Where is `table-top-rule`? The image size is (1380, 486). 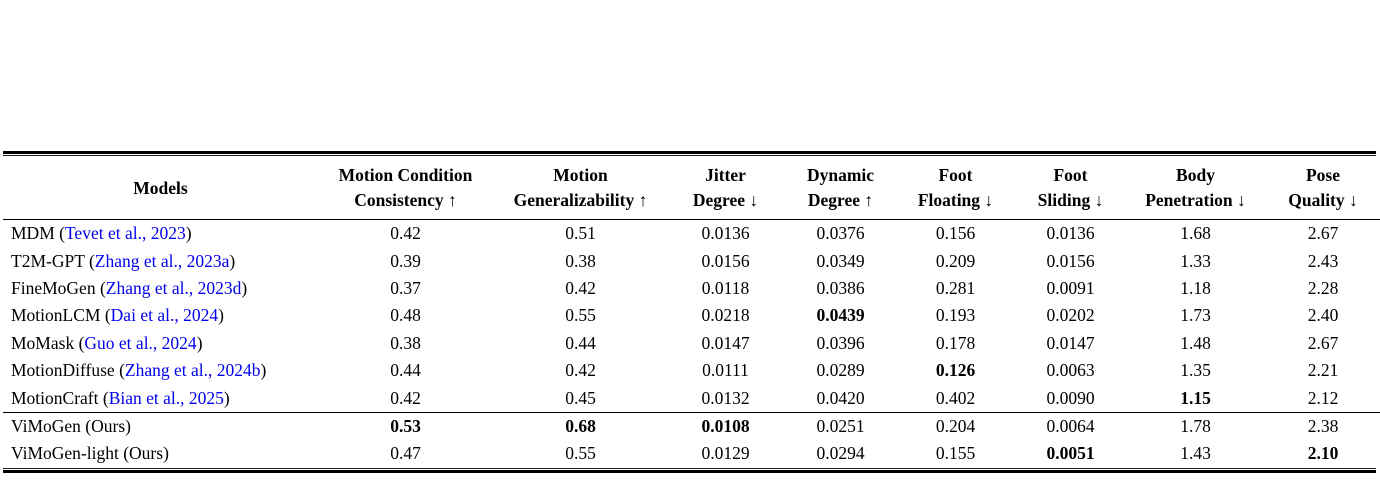 table-top-rule is located at coordinates (689, 154).